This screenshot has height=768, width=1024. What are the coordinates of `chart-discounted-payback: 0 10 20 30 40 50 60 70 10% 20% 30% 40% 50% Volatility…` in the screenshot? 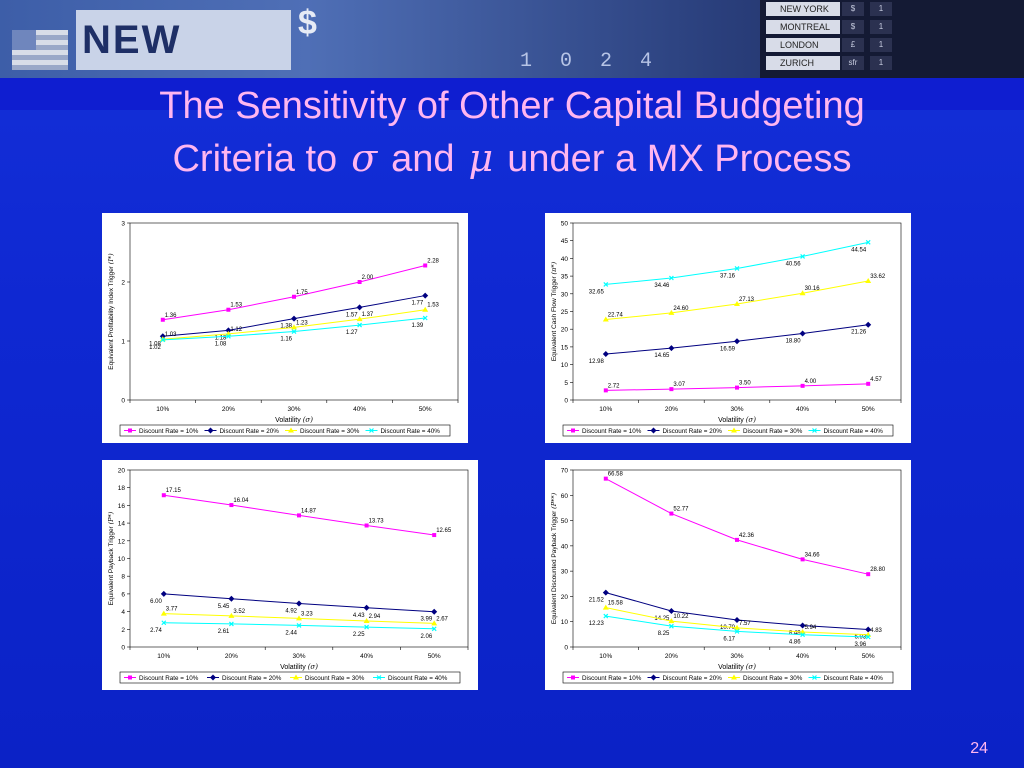 It's located at (728, 575).